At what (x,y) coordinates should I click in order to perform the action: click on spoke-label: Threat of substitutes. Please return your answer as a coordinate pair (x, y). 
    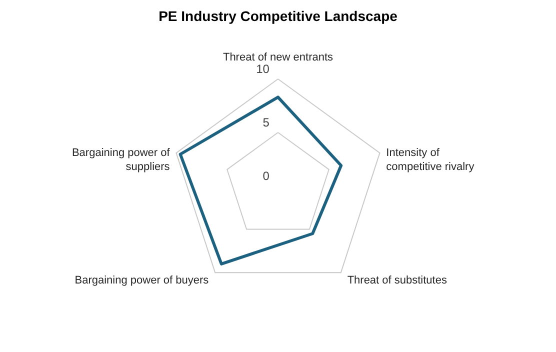
    Looking at the image, I should click on (397, 280).